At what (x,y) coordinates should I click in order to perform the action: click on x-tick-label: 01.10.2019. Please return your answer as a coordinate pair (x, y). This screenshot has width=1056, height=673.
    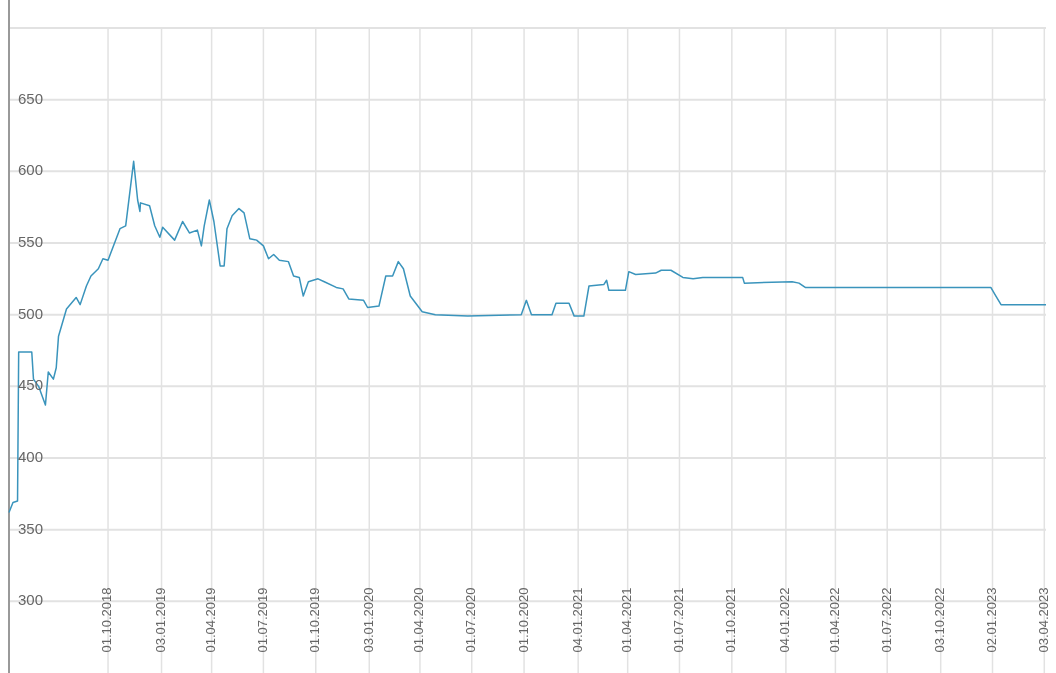
    Looking at the image, I should click on (315, 620).